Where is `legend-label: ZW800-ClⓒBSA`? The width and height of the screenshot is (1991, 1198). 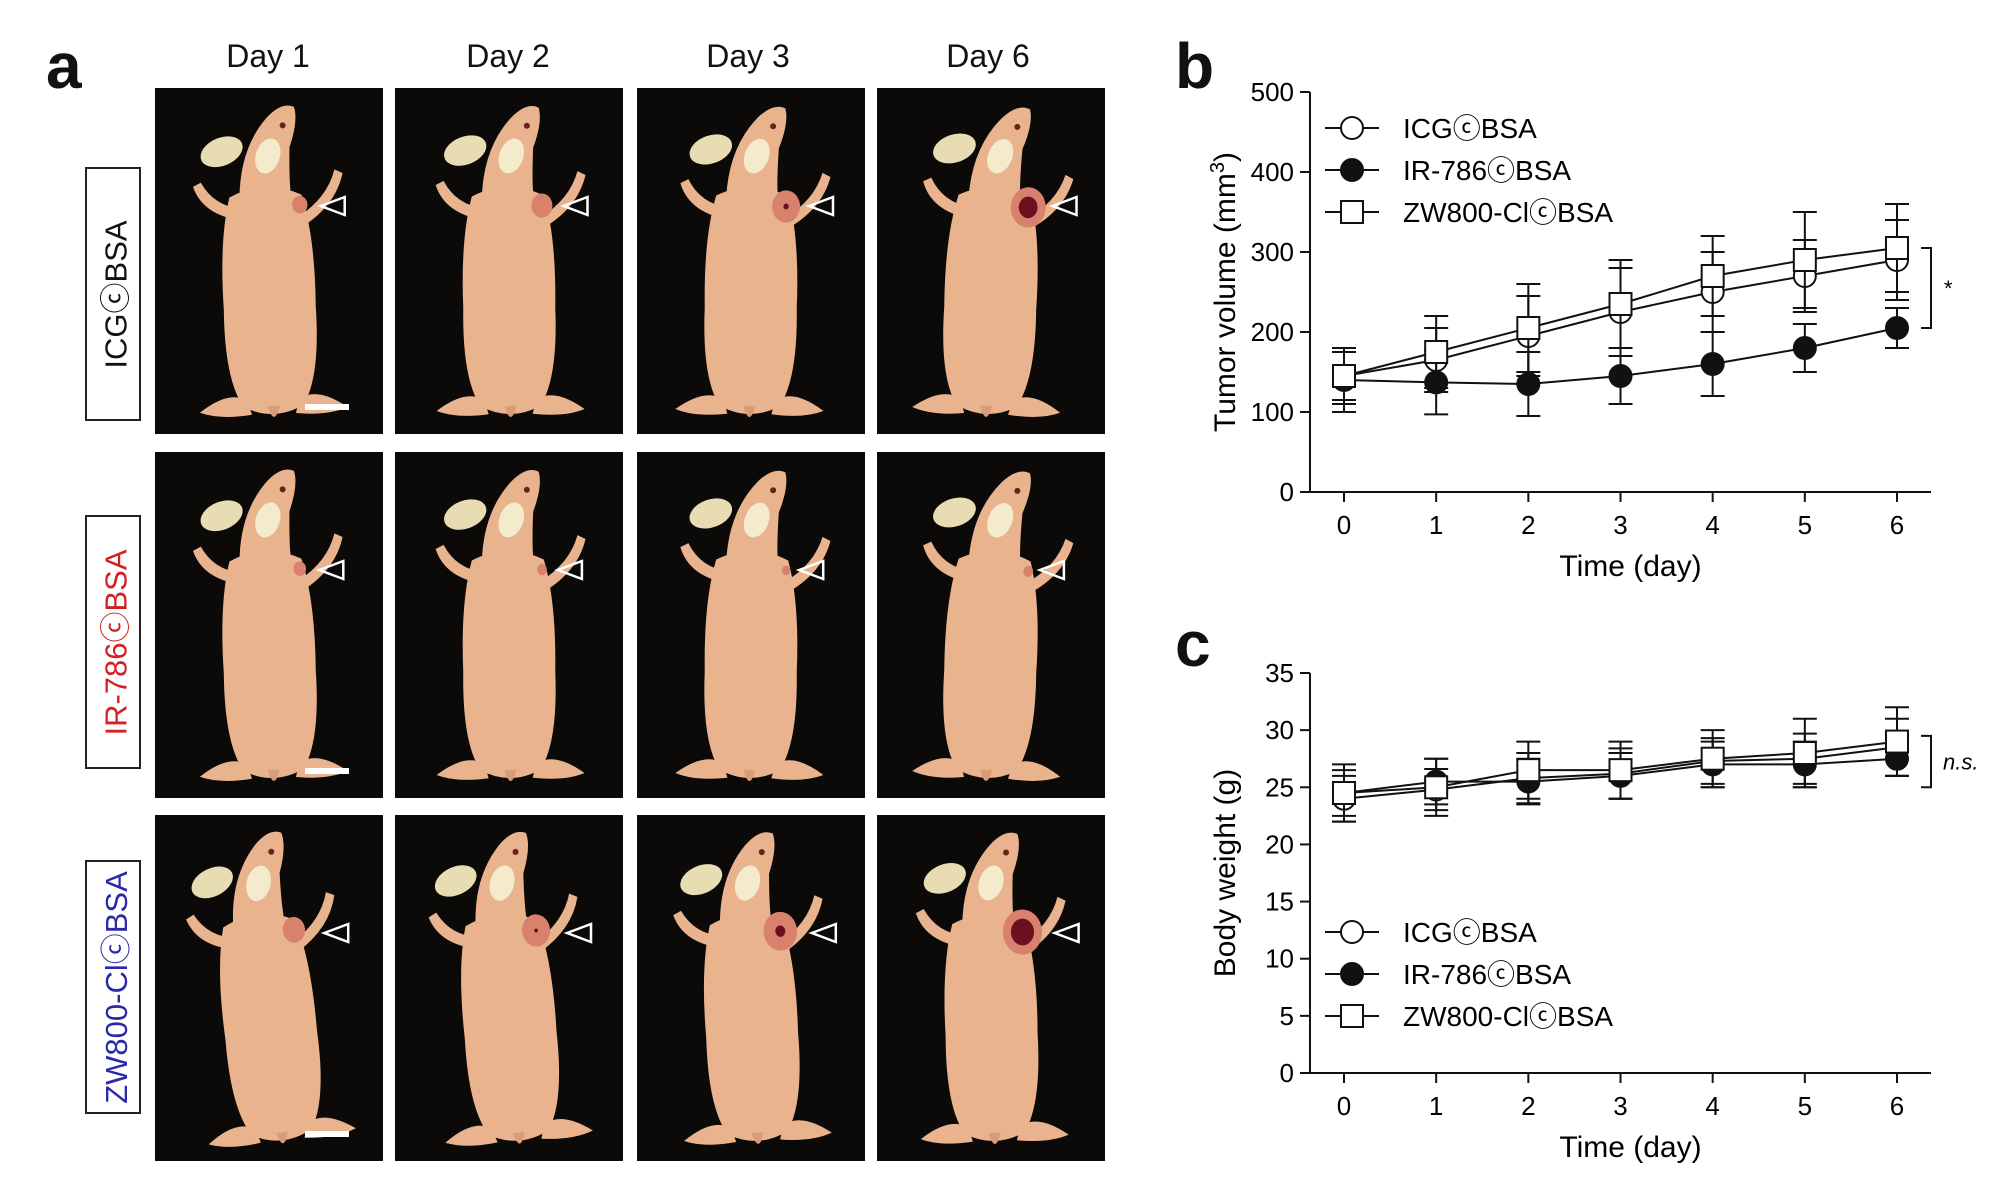 legend-label: ZW800-ClⓒBSA is located at coordinates (1508, 1016).